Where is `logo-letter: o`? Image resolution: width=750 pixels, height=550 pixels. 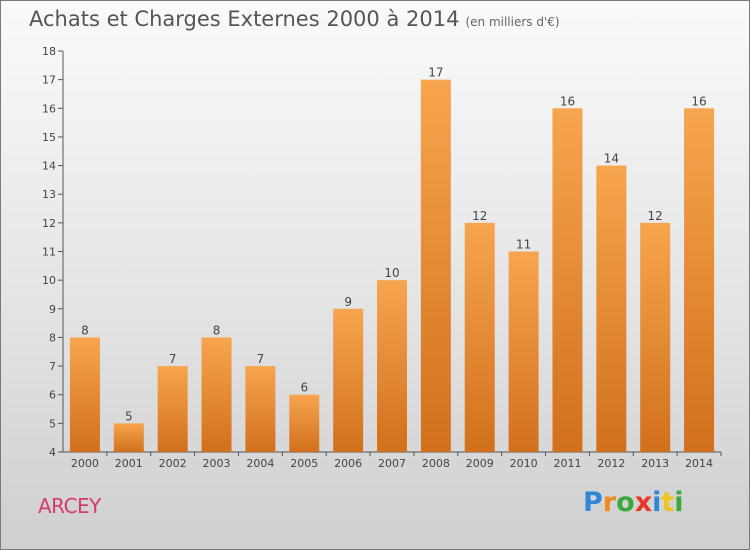 logo-letter: o is located at coordinates (625, 502).